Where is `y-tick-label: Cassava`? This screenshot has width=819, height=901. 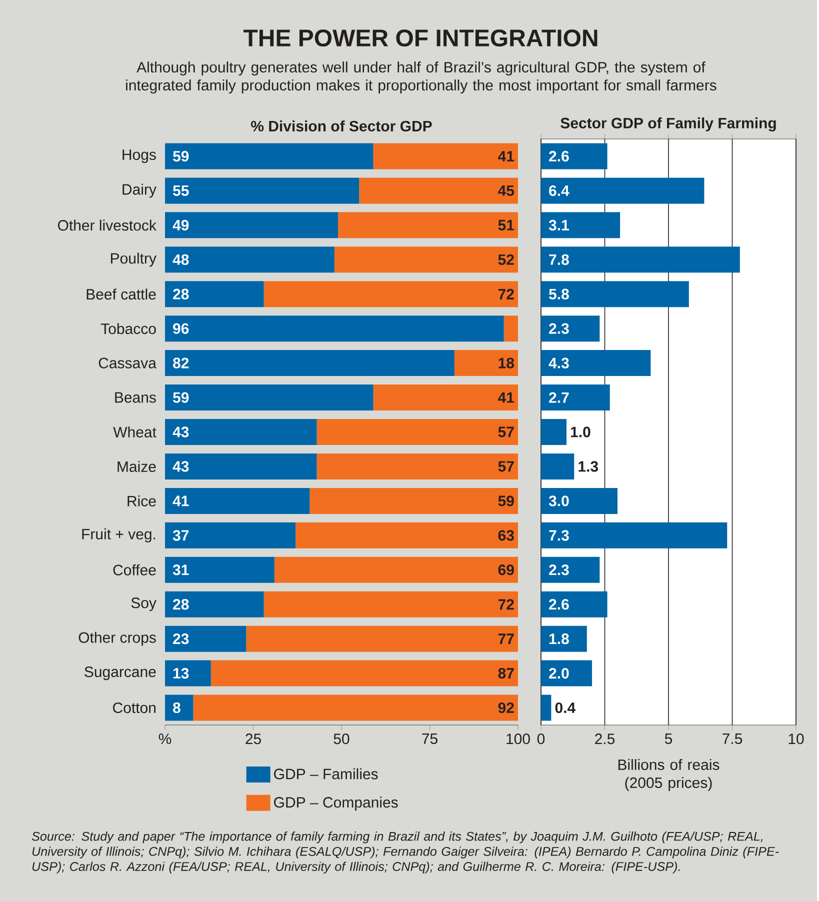 y-tick-label: Cassava is located at coordinates (127, 363).